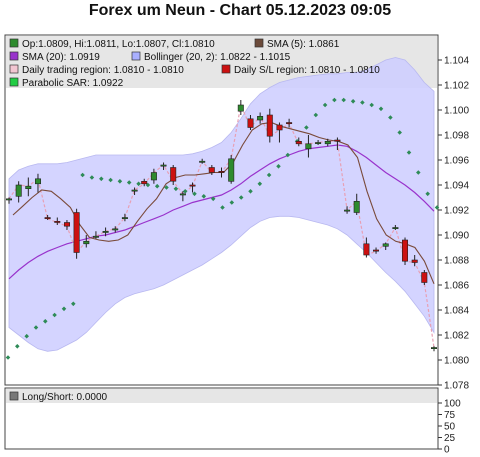 The height and width of the screenshot is (457, 480). I want to click on price-tick-label: 1.090, so click(456, 236).